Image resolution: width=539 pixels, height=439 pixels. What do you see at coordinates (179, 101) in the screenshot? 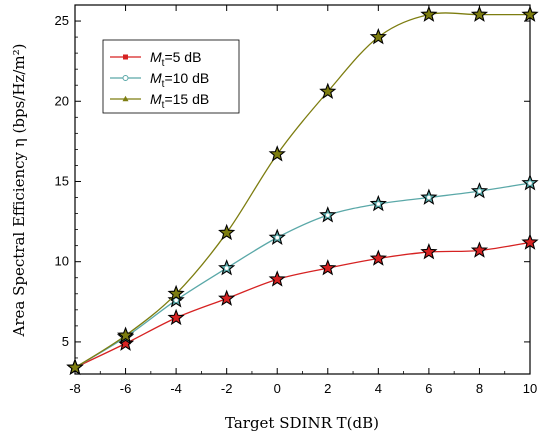
I see `legend-label: Mt=15 dB` at bounding box center [179, 101].